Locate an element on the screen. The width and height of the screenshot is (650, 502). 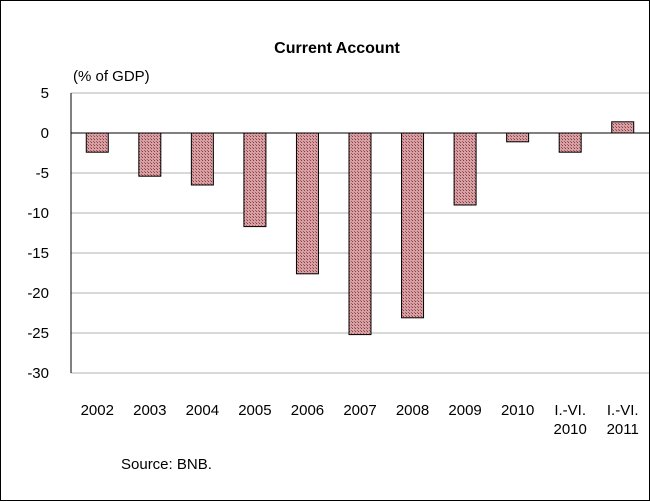
y-tick-label: -15 is located at coordinates (38, 253).